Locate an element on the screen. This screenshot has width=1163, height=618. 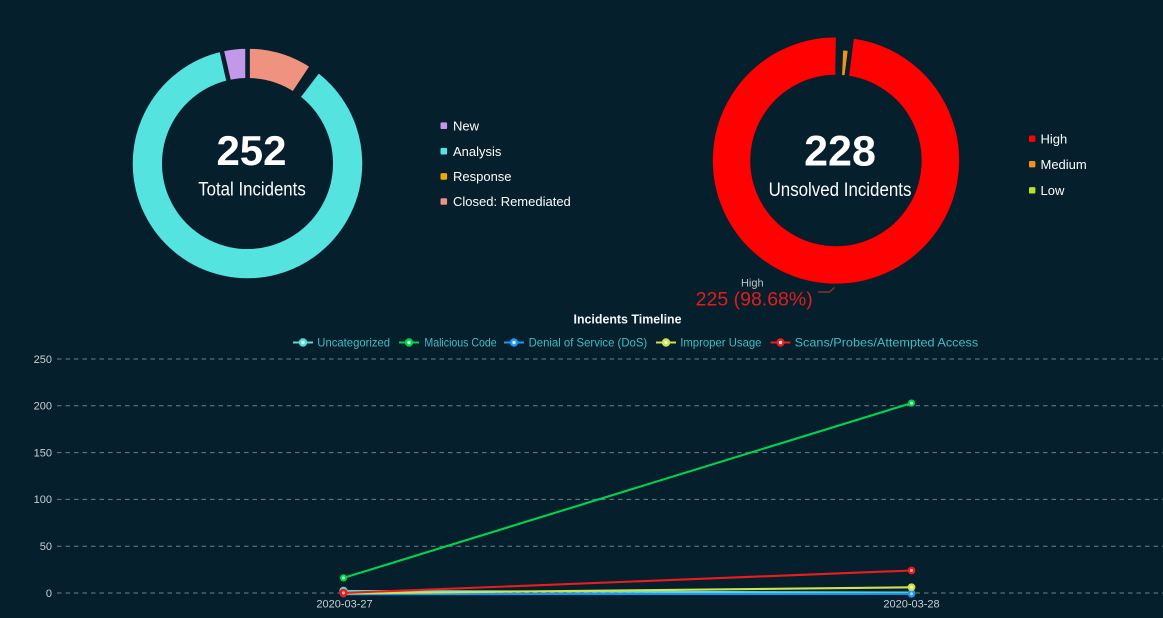
svg-text: Analysis is located at coordinates (477, 151).